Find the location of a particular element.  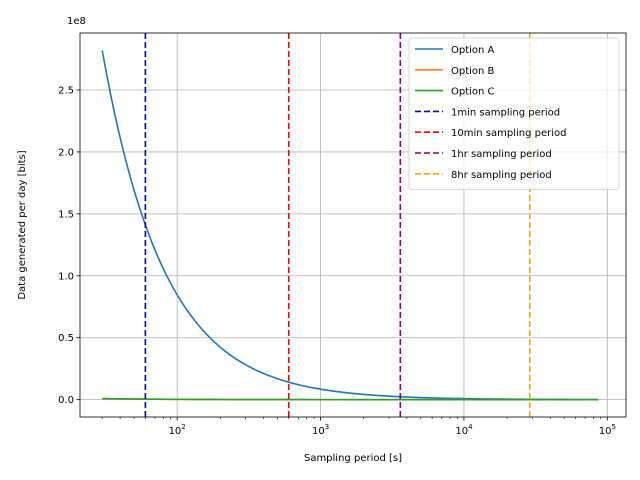

y-tick-label: 1.0 is located at coordinates (66, 276).